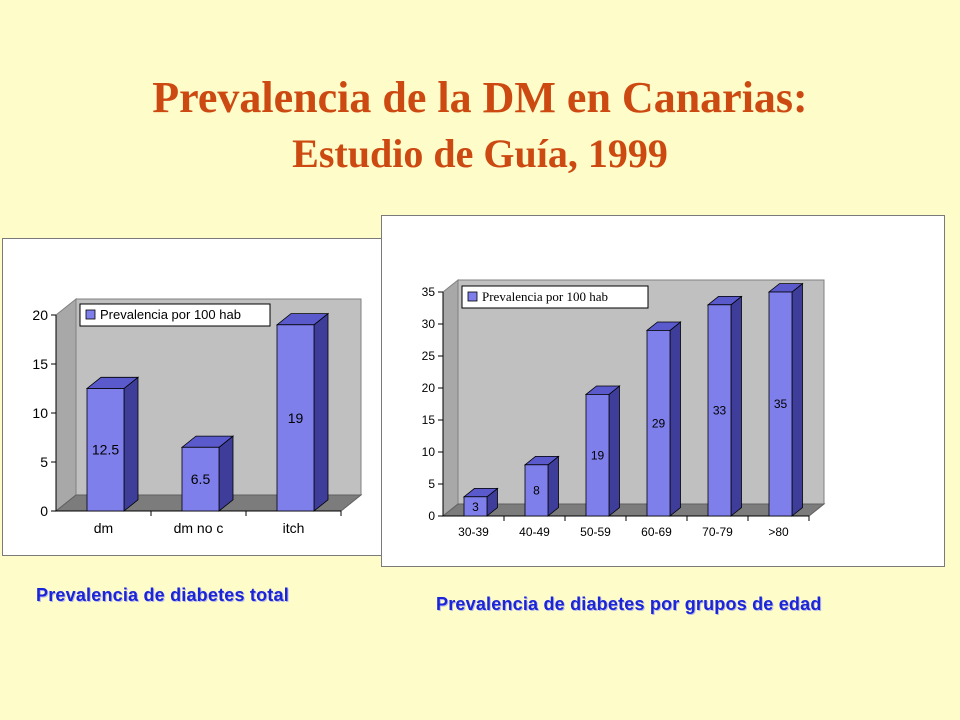 The image size is (960, 720). I want to click on y-tick-label: 25, so click(429, 356).